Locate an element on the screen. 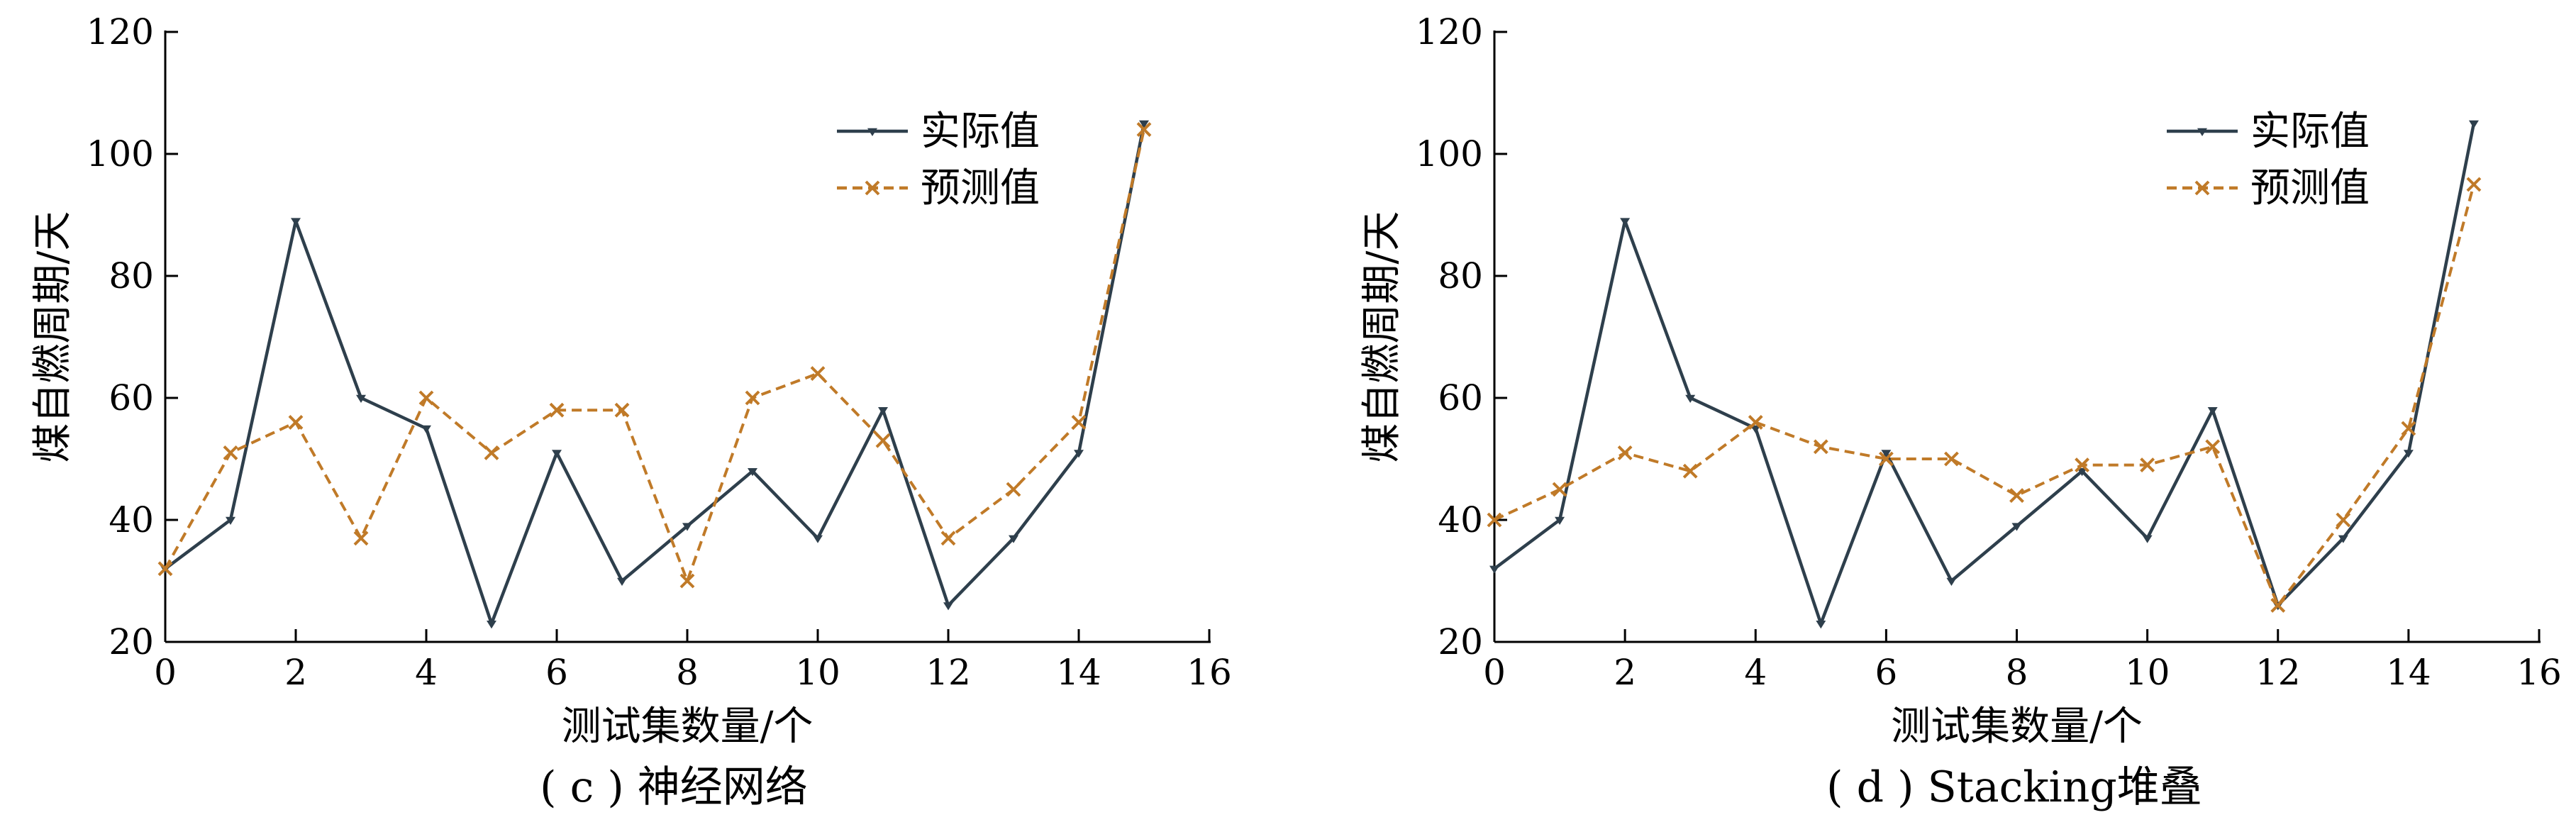 The height and width of the screenshot is (832, 2576). x-tick-label: 2 is located at coordinates (1625, 672).